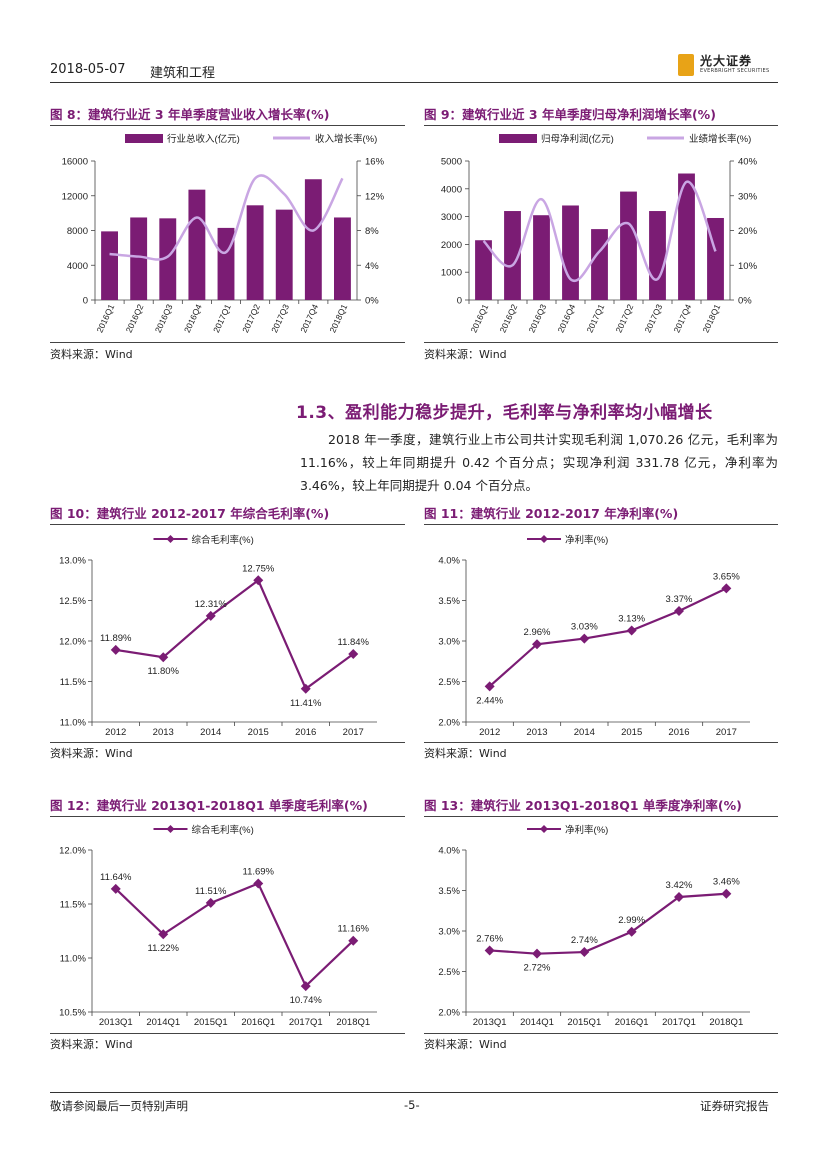 The width and height of the screenshot is (827, 1169). What do you see at coordinates (728, 66) in the screenshot?
I see `company-logo: 光大证券 EVERBRIGHT SECURITIES` at bounding box center [728, 66].